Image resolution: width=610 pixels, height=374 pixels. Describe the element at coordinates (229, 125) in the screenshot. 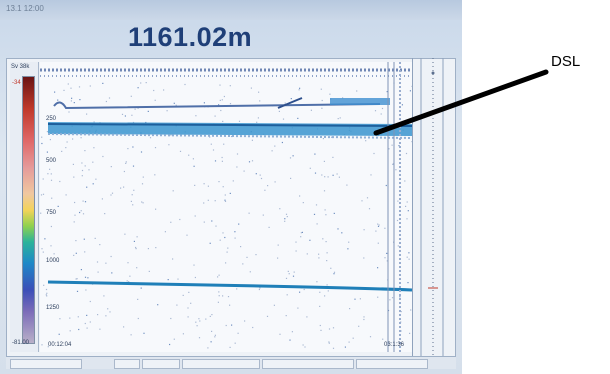

I see `dsl-core-line` at that location.